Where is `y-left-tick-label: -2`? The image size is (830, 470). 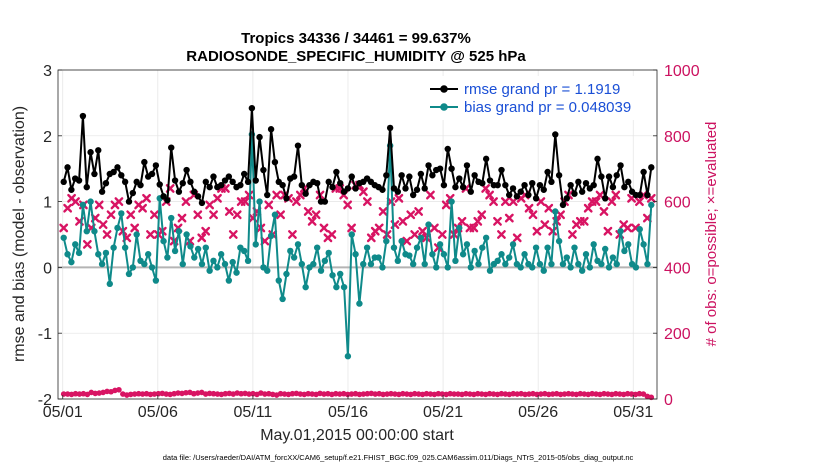
y-left-tick-label: -2 is located at coordinates (45, 400).